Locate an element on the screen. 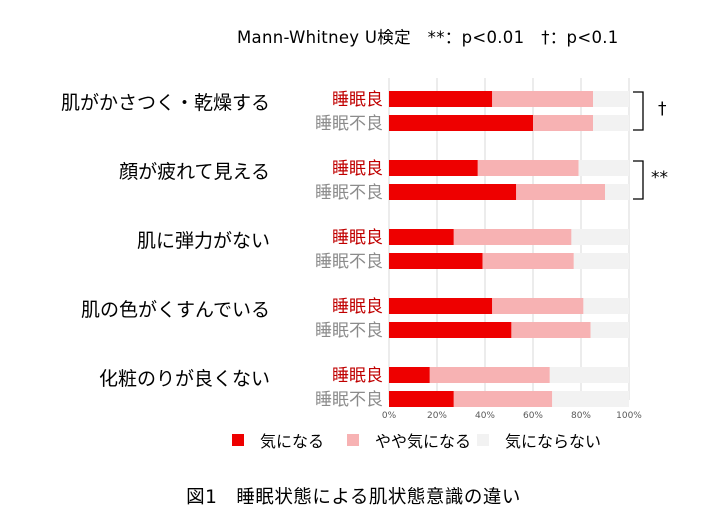 Image resolution: width=707 pixels, height=524 pixels. legend-label-1: 気になる is located at coordinates (292, 441).